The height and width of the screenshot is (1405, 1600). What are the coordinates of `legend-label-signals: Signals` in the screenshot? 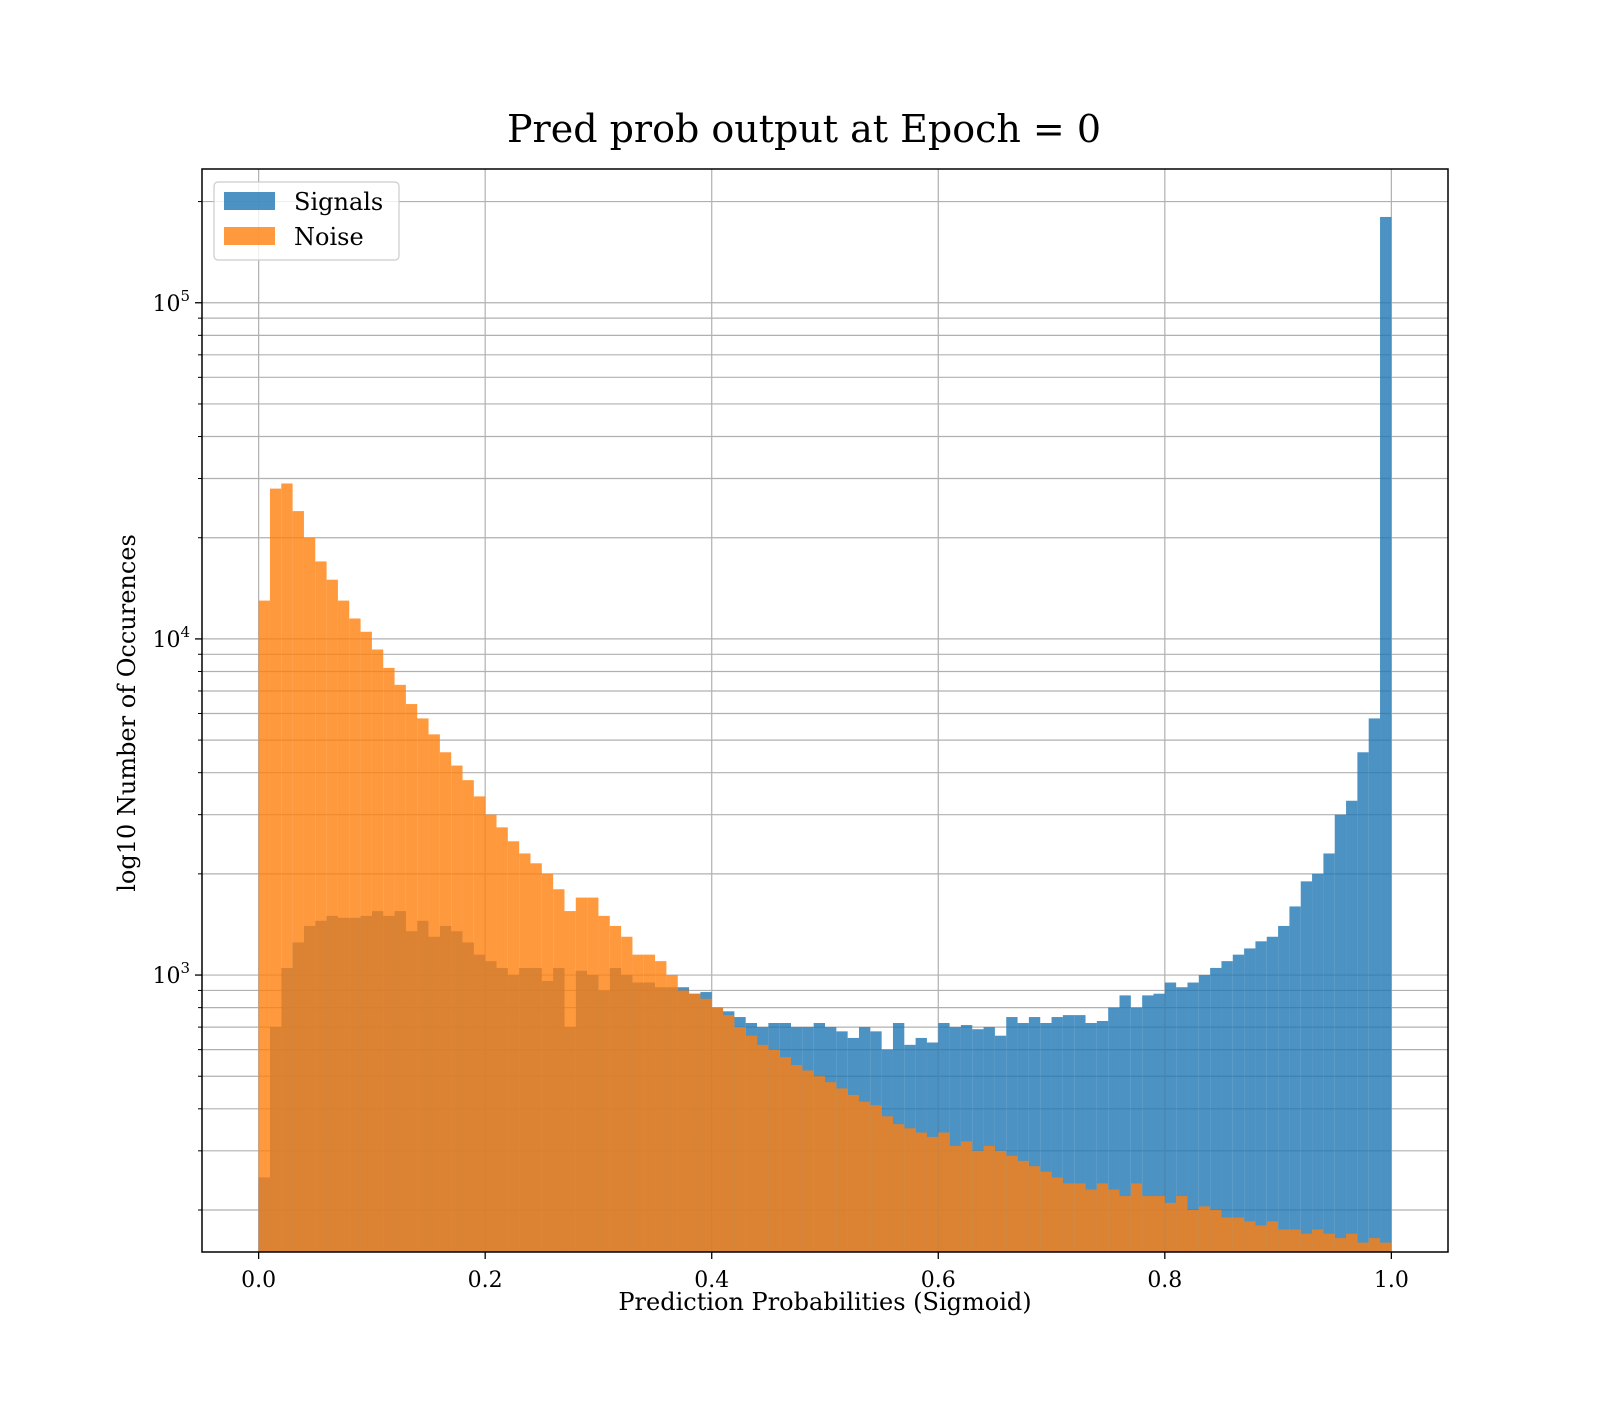 It's located at (338, 202).